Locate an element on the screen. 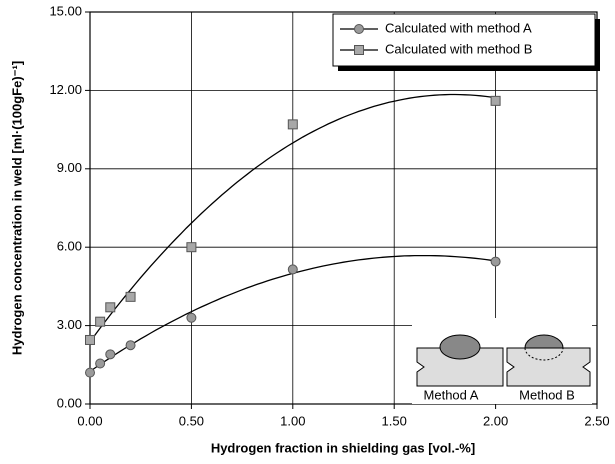 The height and width of the screenshot is (464, 615). x-tick-label: 2.00 is located at coordinates (495, 420).